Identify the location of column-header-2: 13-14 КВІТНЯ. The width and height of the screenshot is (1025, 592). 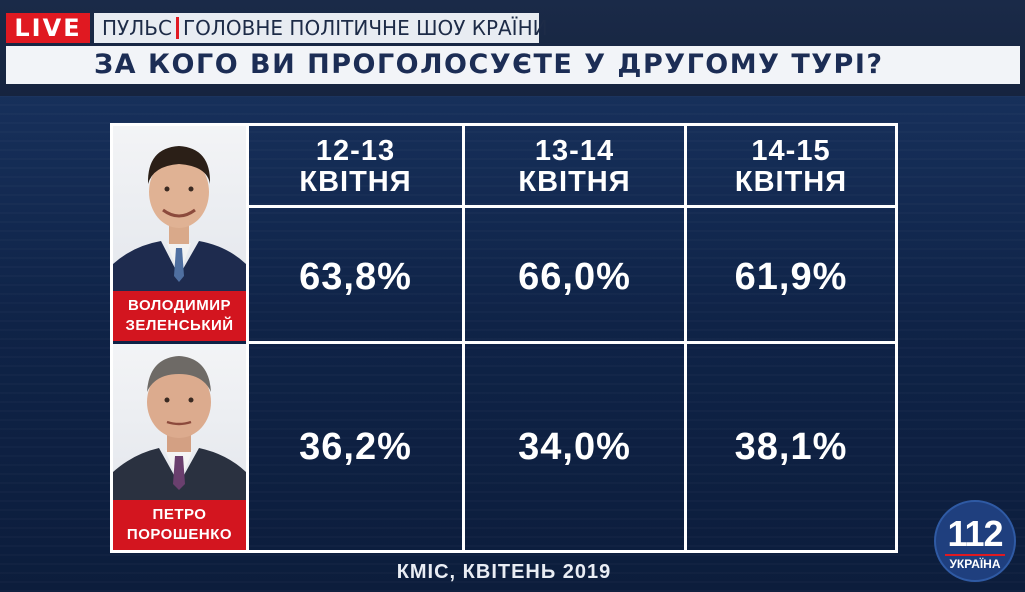
(574, 167).